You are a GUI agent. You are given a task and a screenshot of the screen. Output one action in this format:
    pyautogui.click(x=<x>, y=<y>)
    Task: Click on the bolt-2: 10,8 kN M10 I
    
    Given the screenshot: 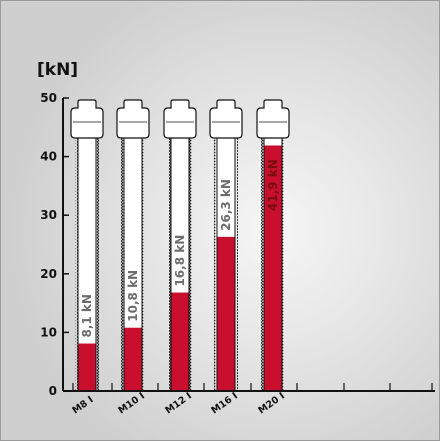 What is the action you would take?
    pyautogui.click(x=133, y=258)
    